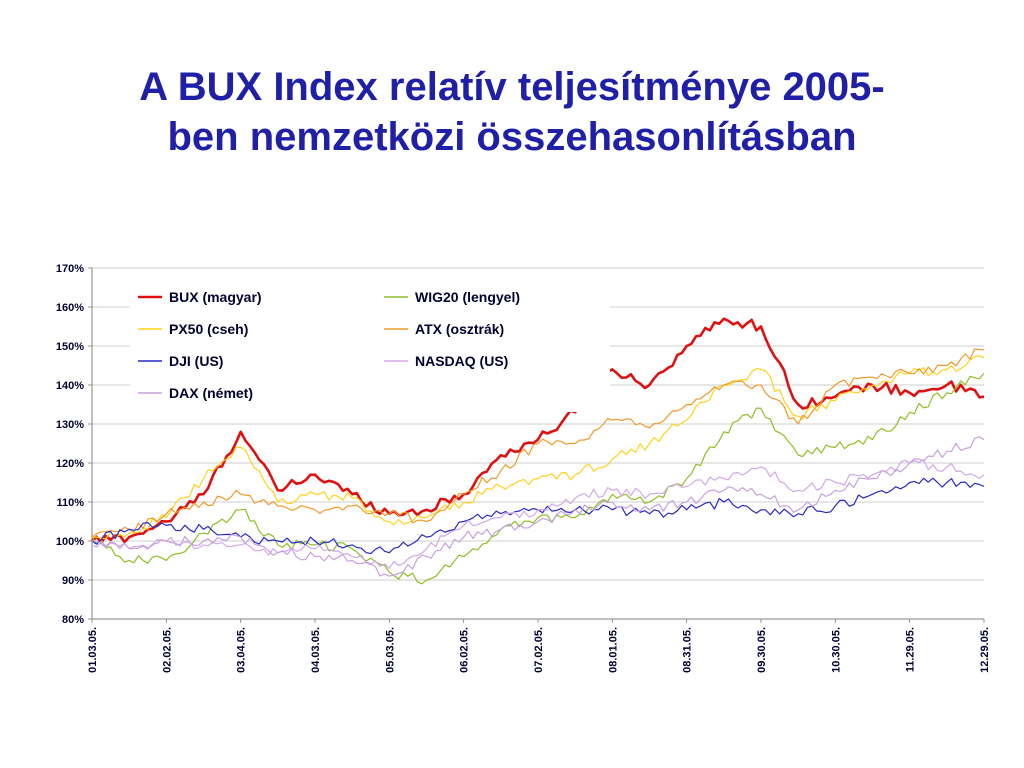 This screenshot has width=1024, height=768. Describe the element at coordinates (167, 650) in the screenshot. I see `tick-label-x: 02.02.05.` at that location.